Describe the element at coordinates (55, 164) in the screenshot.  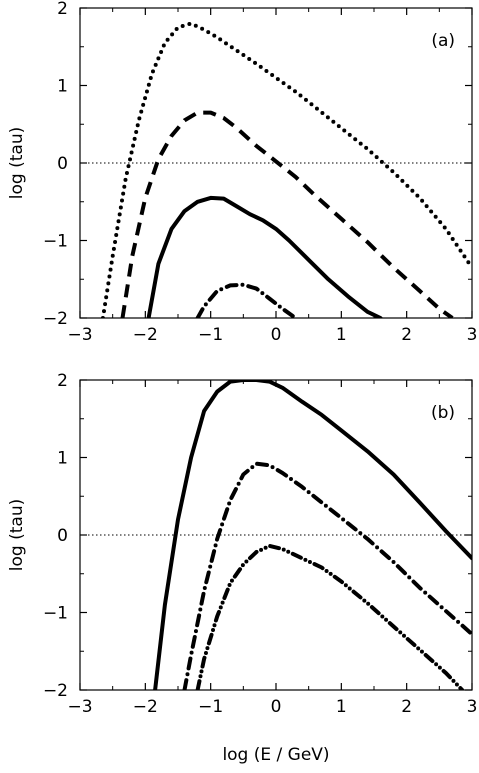
I see `y-tick-labels-a: −2 −1 0 1 2` at that location.